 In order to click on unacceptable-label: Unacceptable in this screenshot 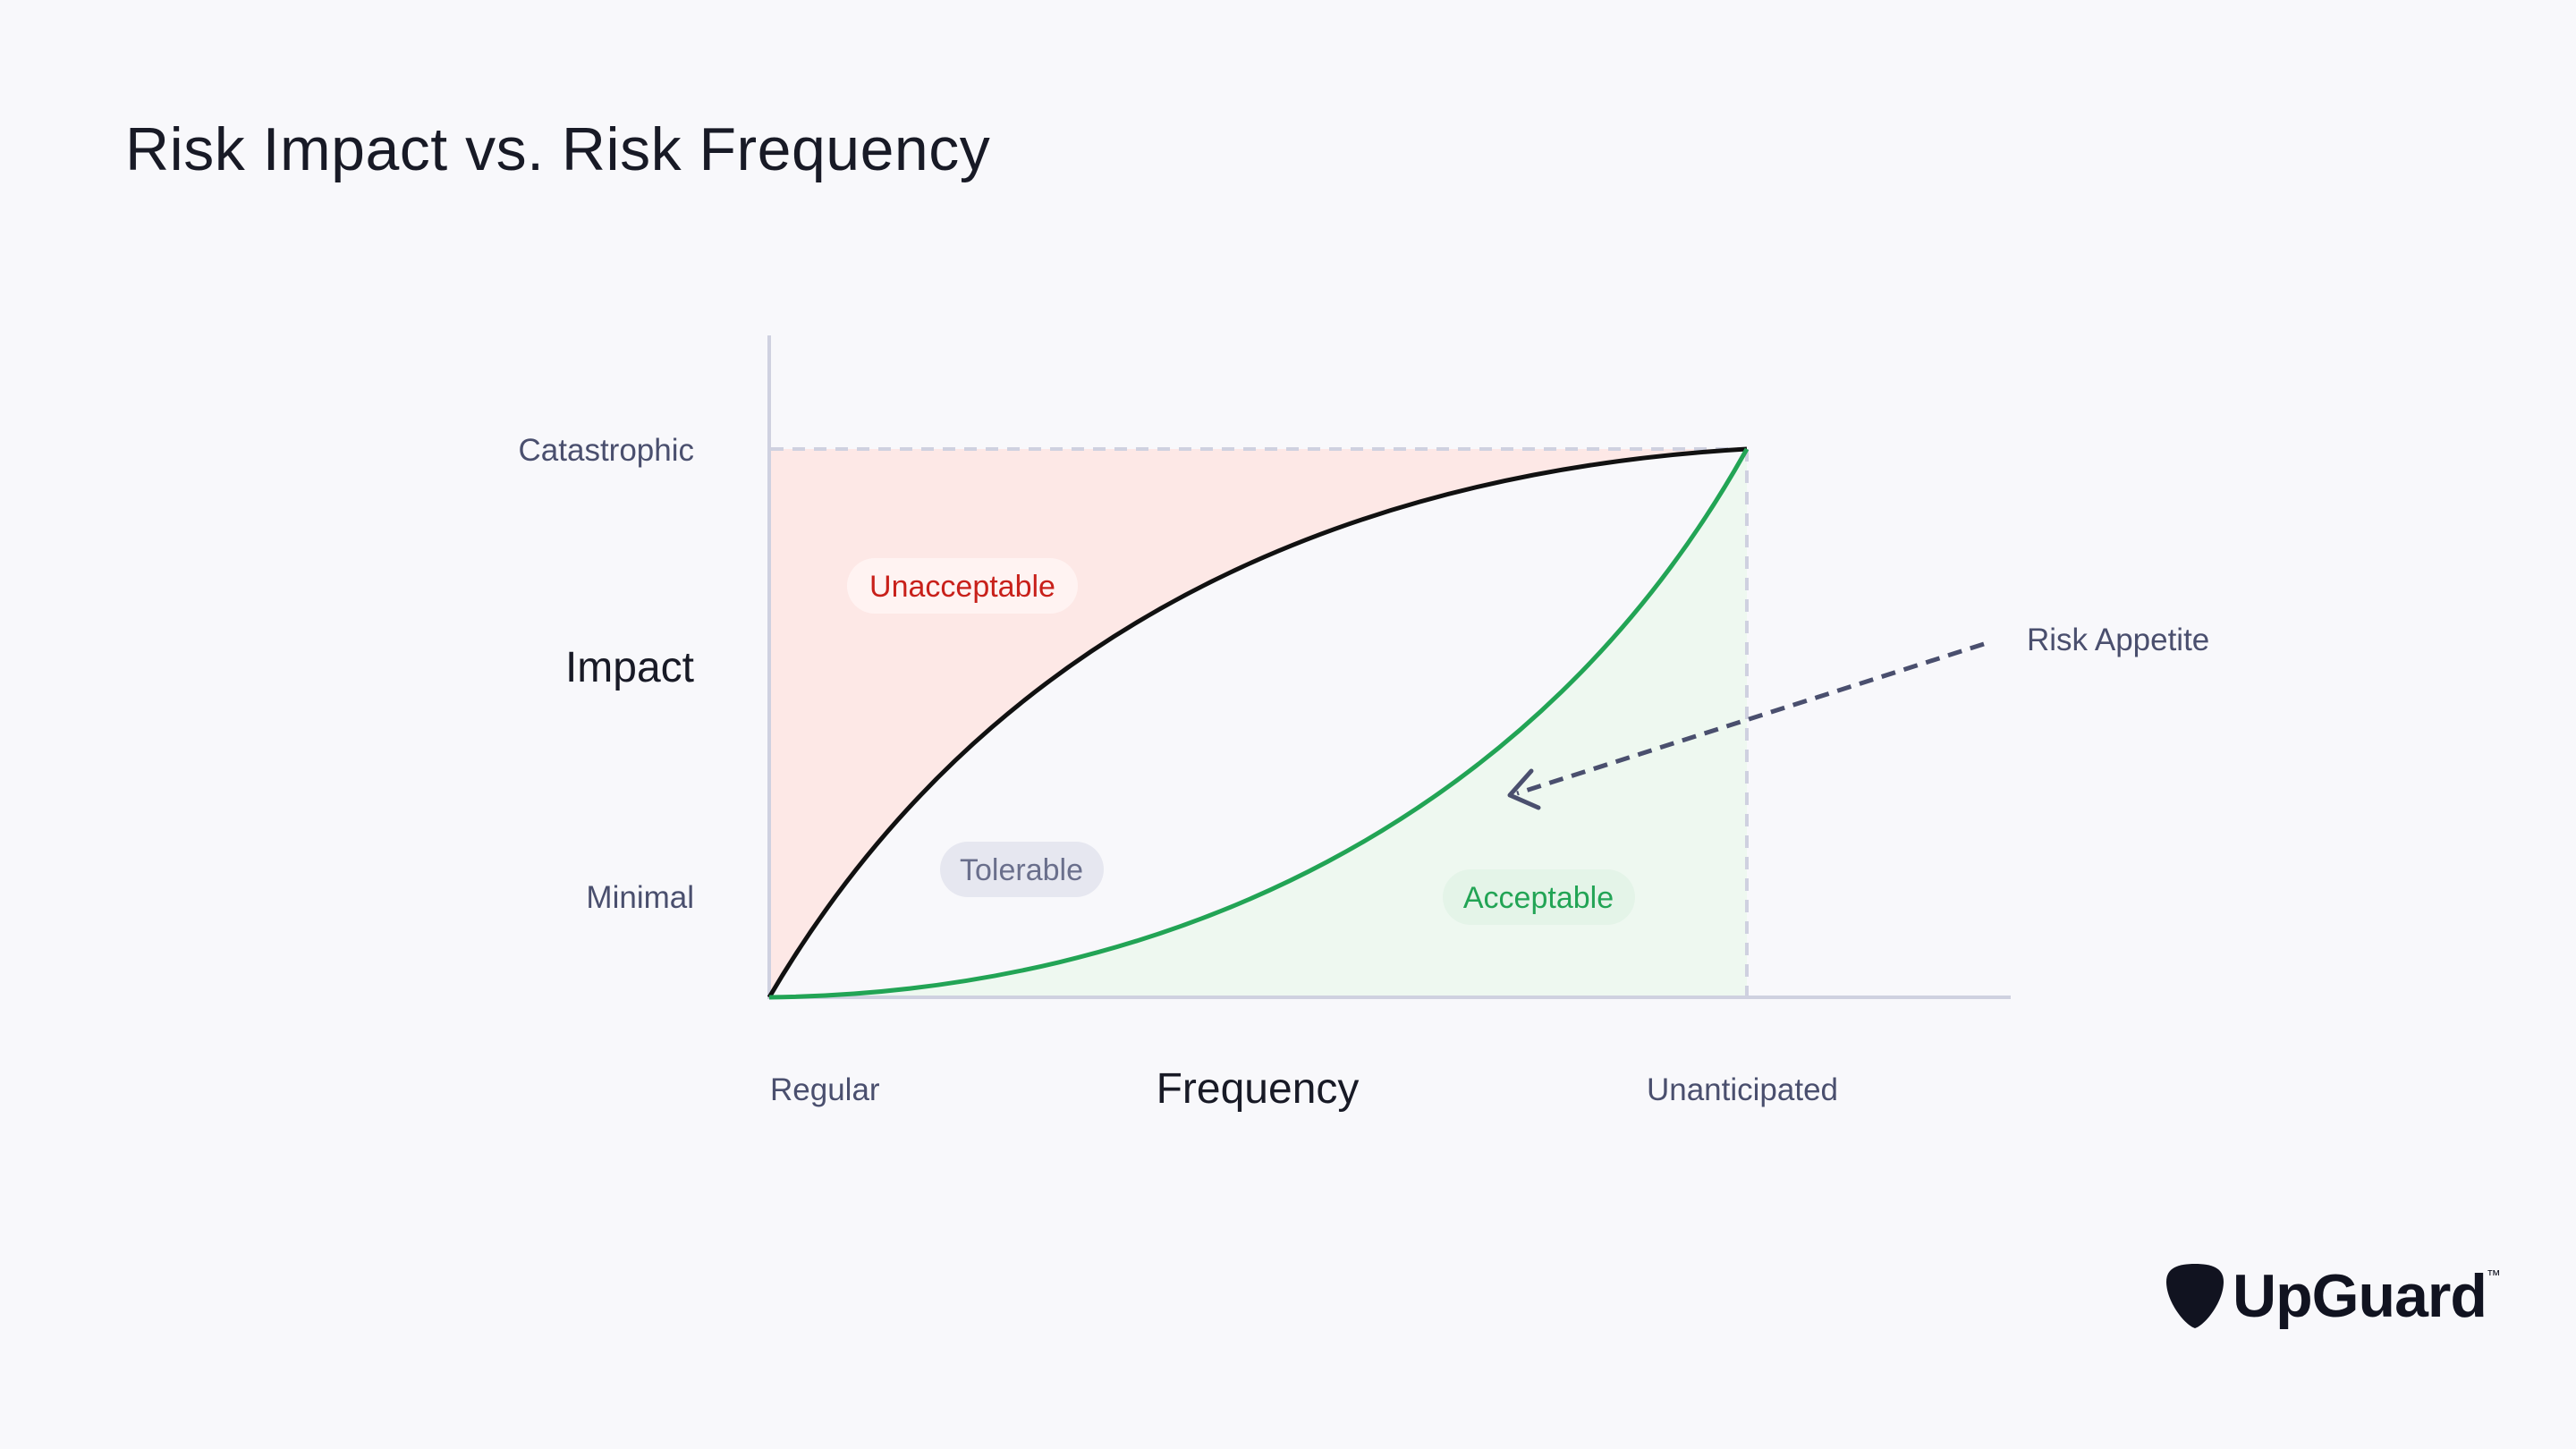, I will do `click(962, 587)`.